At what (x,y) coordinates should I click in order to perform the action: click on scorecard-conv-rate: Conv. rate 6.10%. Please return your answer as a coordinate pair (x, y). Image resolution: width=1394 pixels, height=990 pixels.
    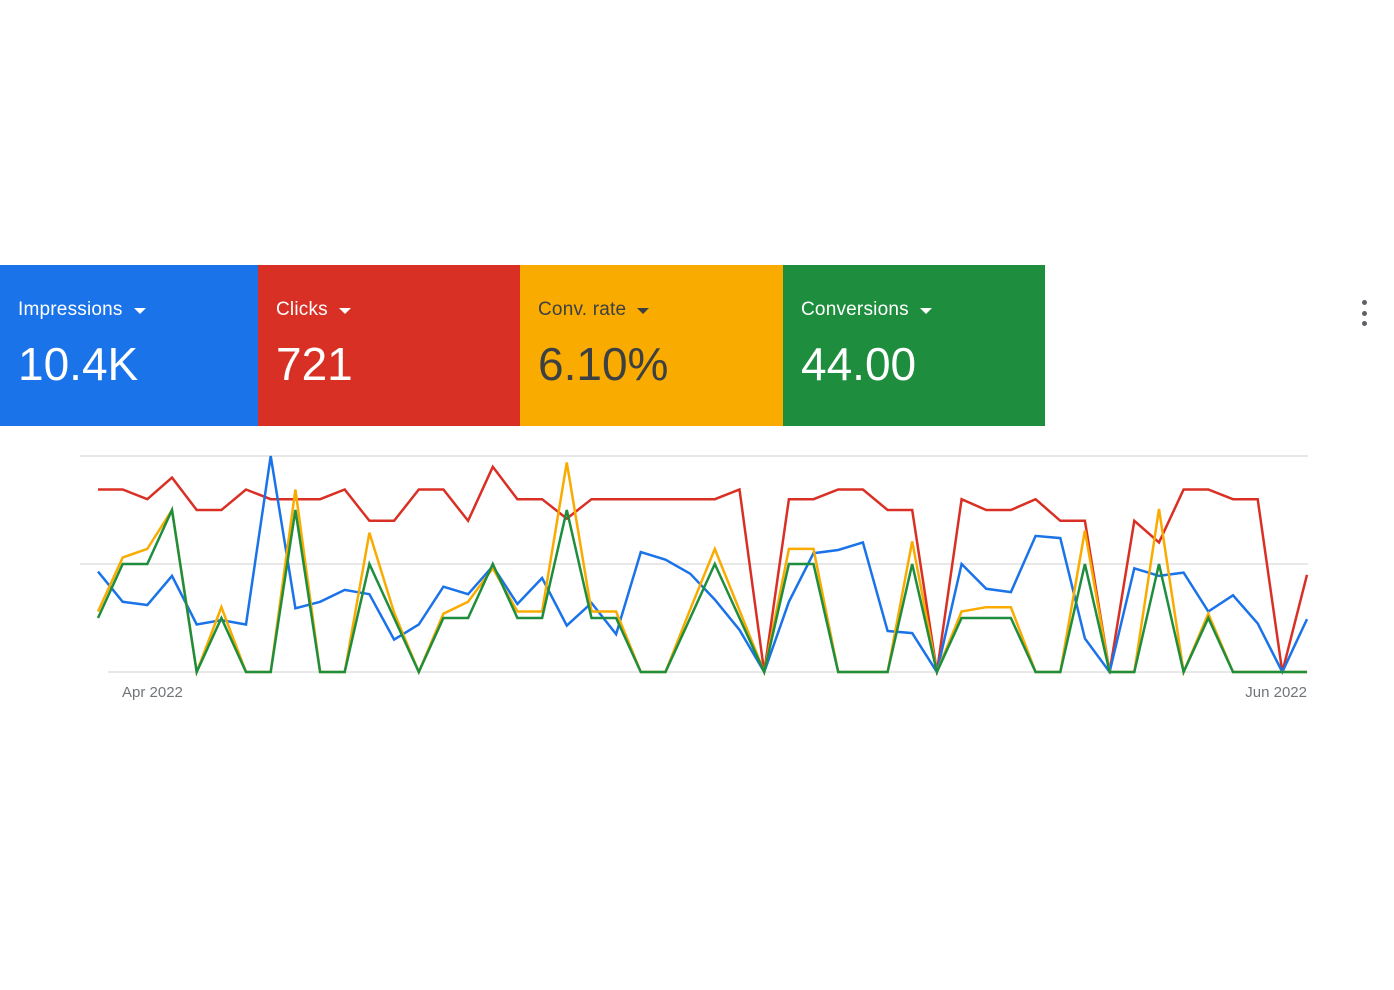
    Looking at the image, I should click on (651, 345).